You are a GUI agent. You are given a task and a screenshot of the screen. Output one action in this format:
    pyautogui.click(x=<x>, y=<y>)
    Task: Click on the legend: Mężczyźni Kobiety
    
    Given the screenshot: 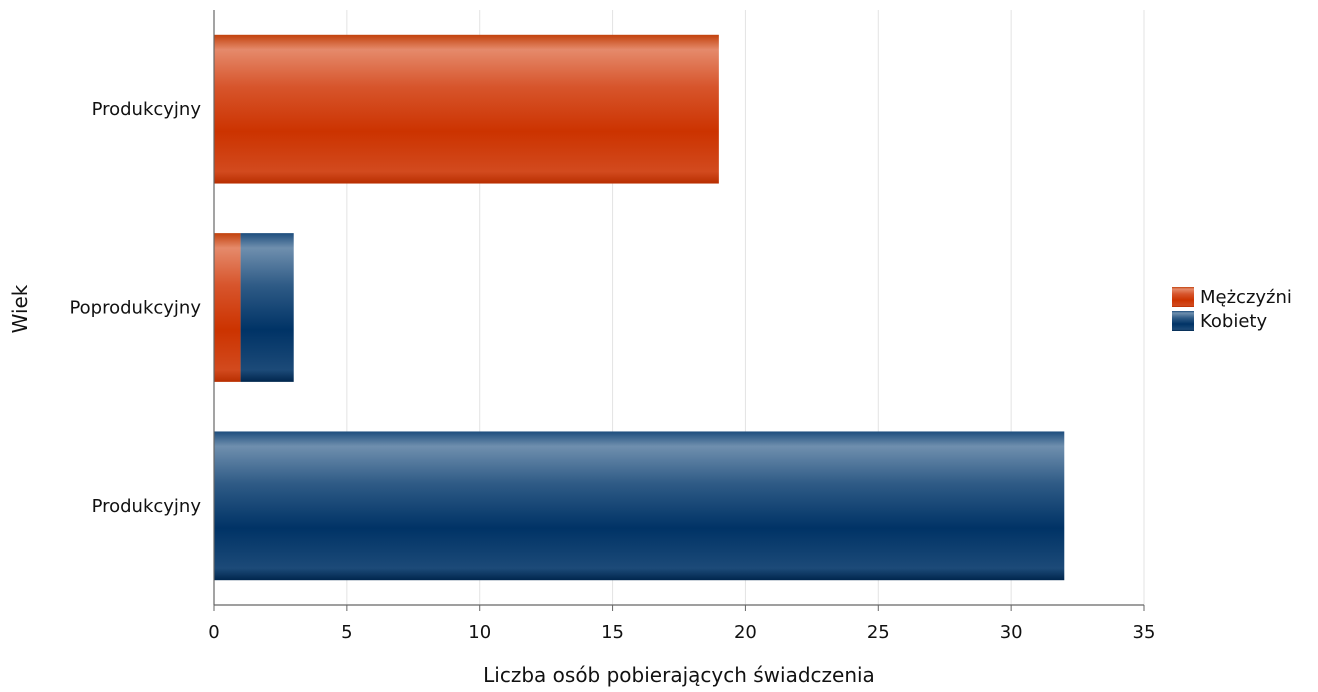 What is the action you would take?
    pyautogui.click(x=1232, y=309)
    